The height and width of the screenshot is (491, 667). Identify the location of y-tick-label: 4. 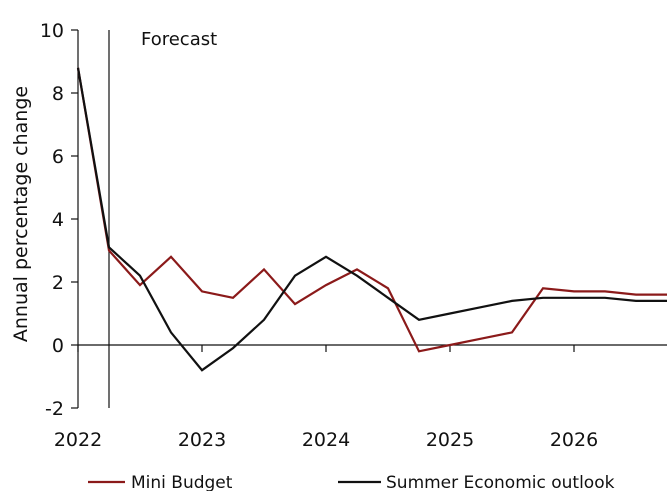
(58, 220).